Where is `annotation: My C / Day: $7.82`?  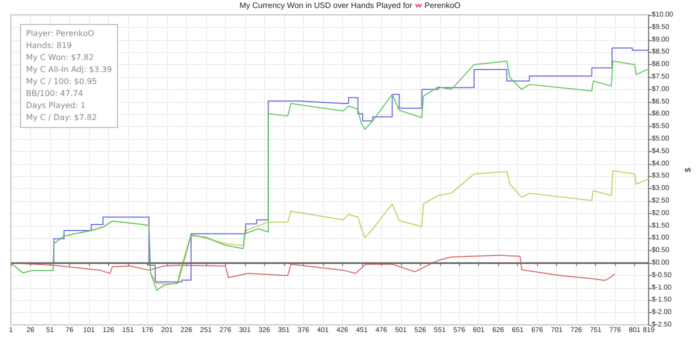
annotation: My C / Day: $7.82 is located at coordinates (62, 118).